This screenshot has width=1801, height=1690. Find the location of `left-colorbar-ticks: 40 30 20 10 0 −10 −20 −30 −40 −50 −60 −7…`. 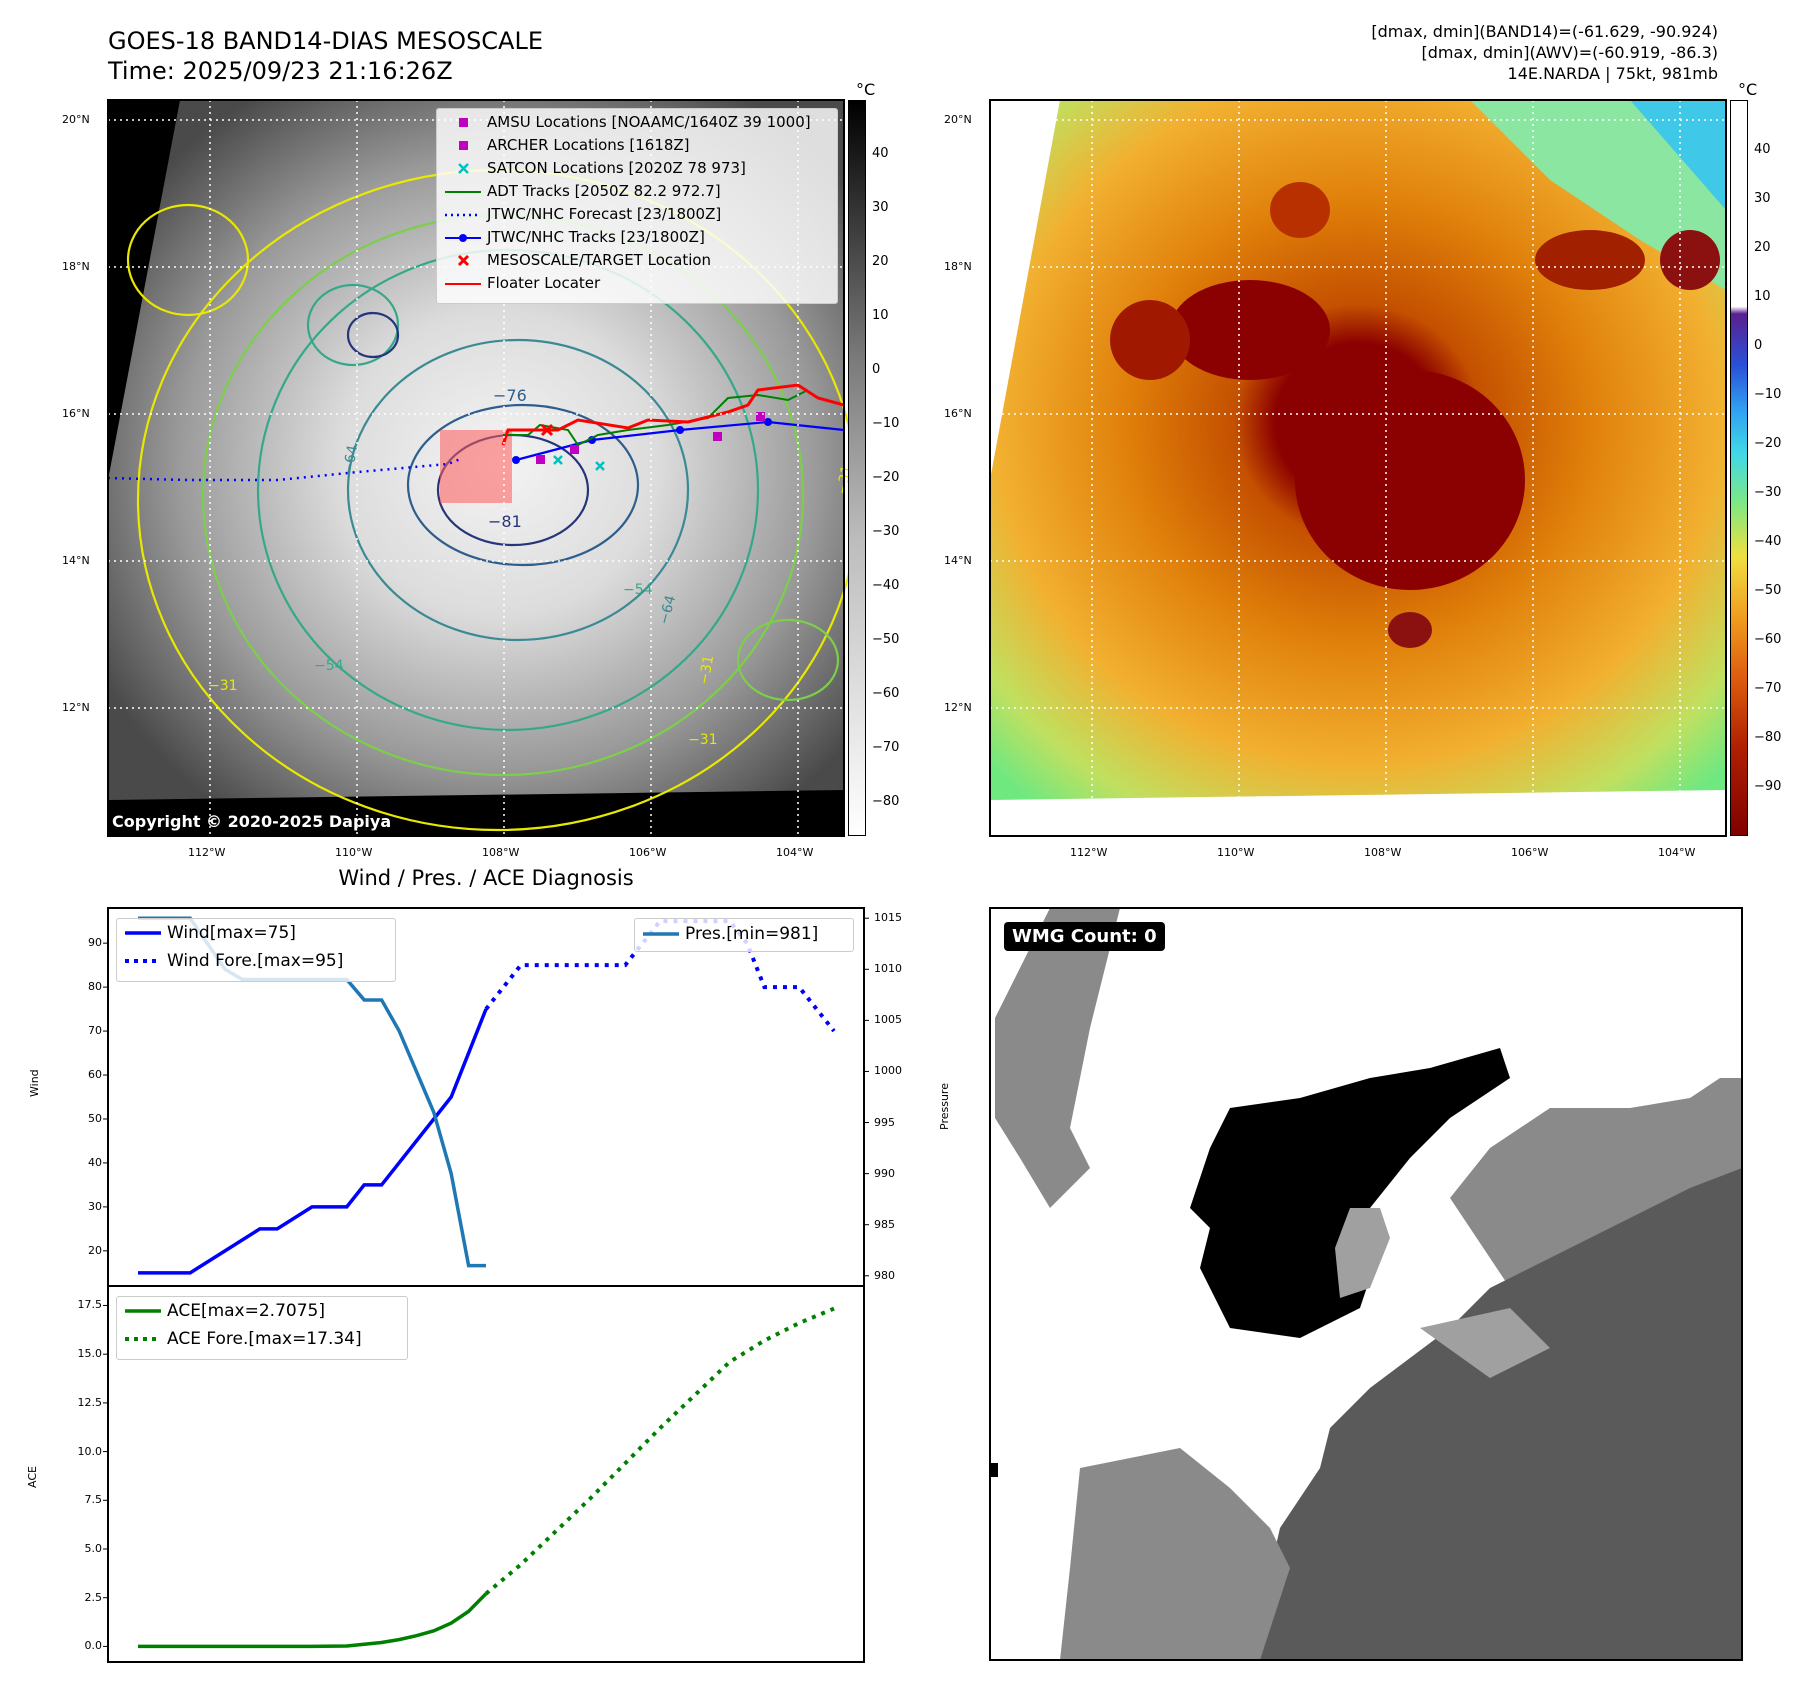

left-colorbar-ticks: 40 30 20 10 0 −10 −20 −30 −40 −50 −60 −7… is located at coordinates (892, 486).